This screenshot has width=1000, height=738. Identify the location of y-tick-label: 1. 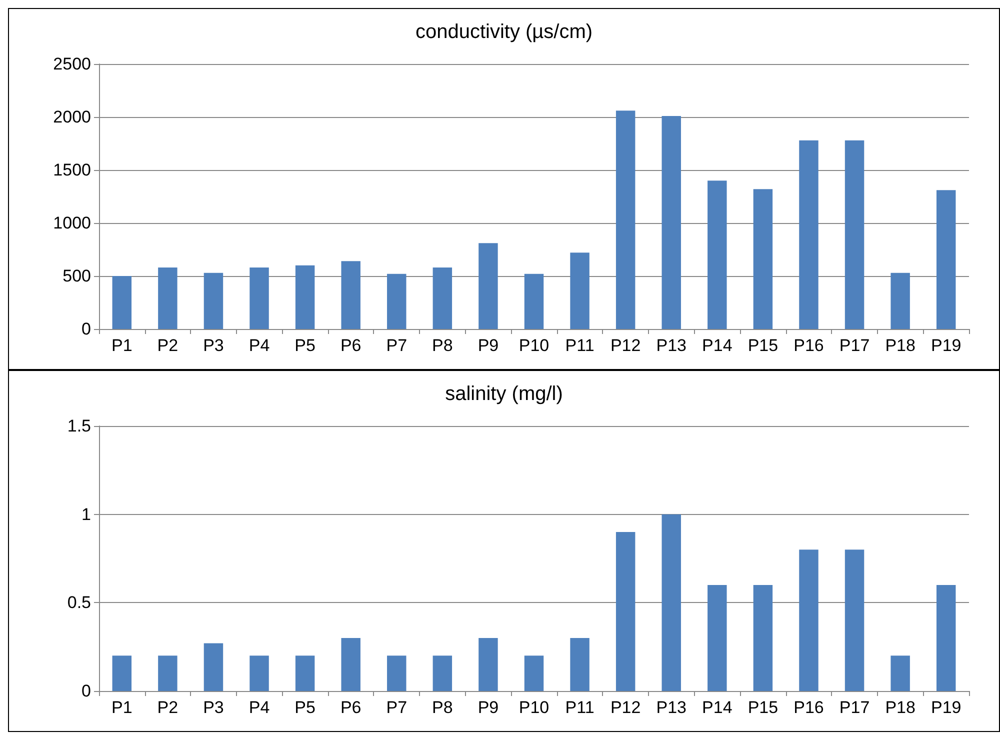
(86, 514).